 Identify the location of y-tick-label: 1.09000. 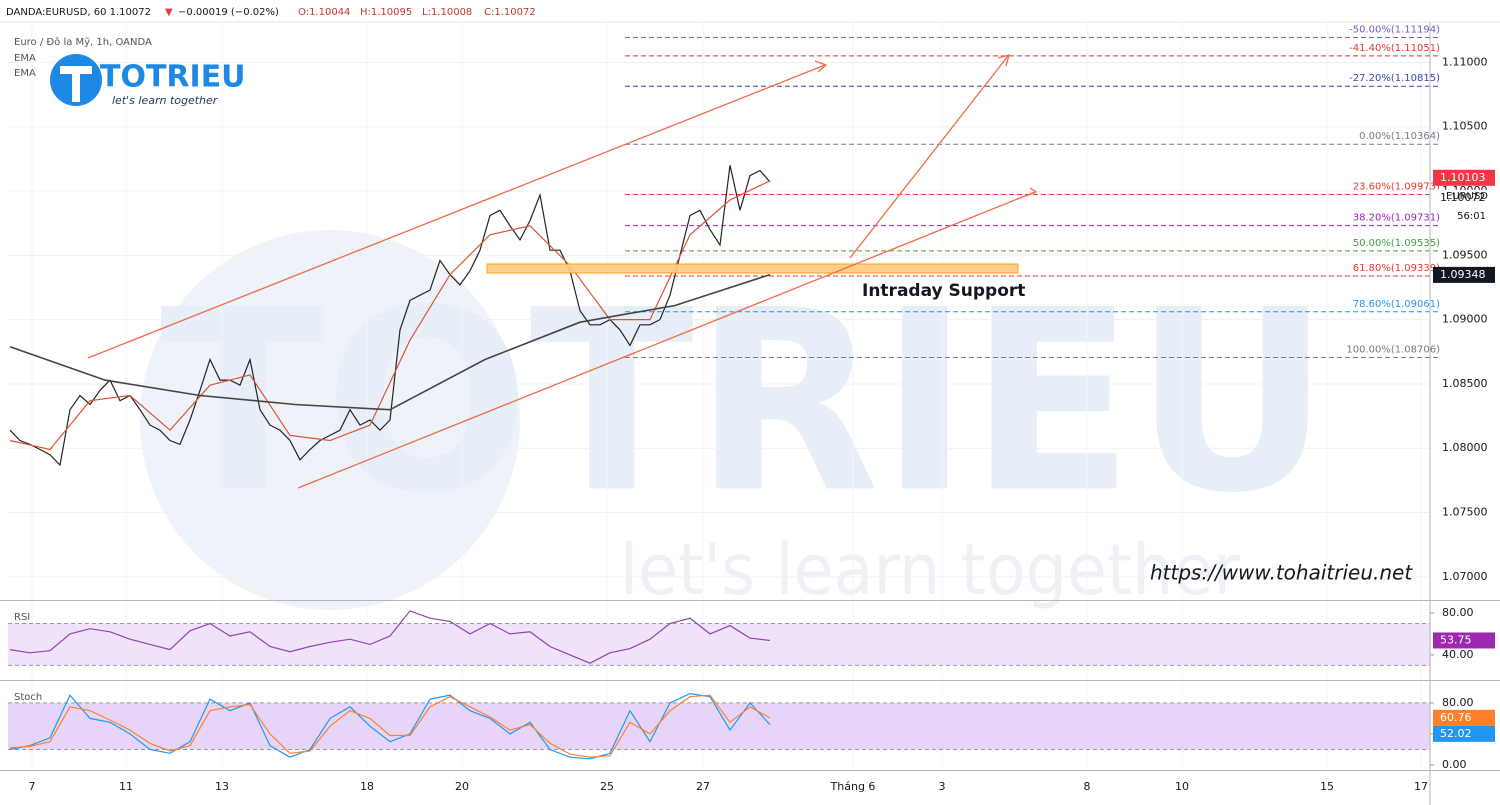
(1465, 319).